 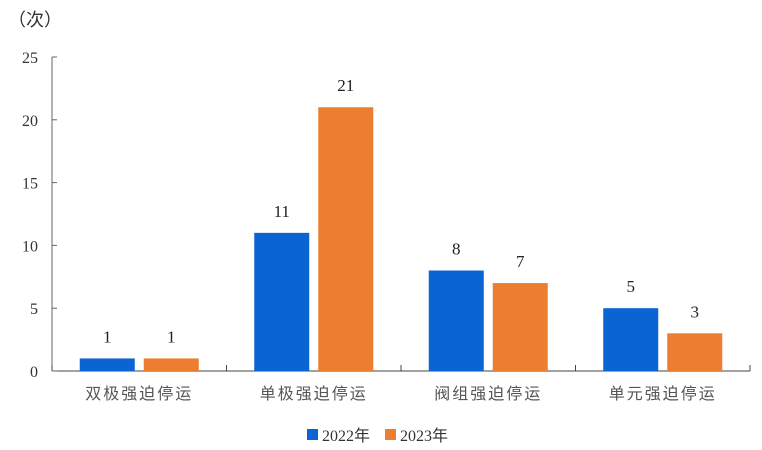 What do you see at coordinates (107, 364) in the screenshot?
I see `bar-2022年-双极强迫停运` at bounding box center [107, 364].